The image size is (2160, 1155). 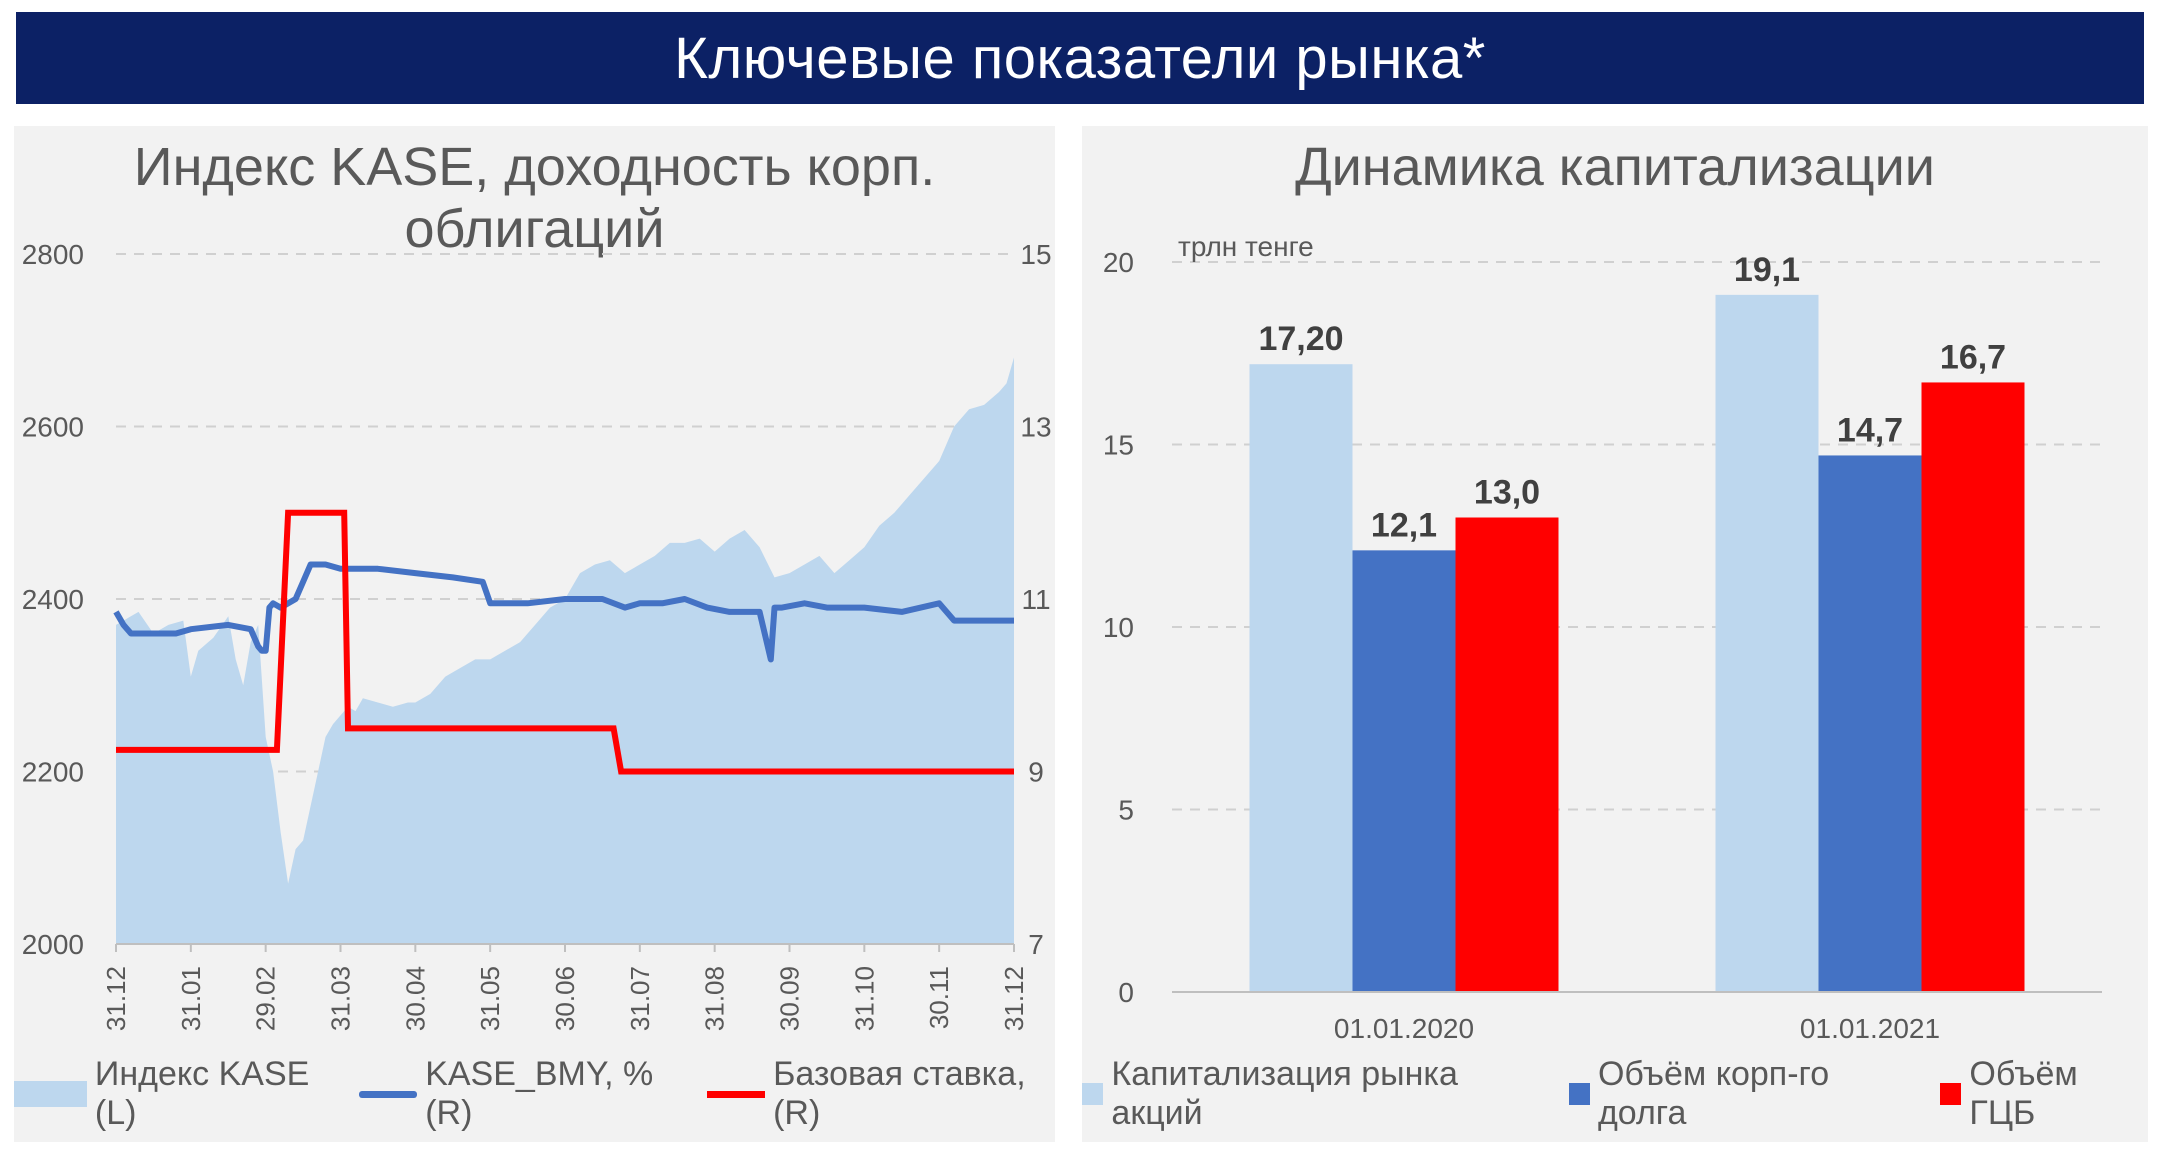 I want to click on y-right-tick-label: 9, so click(x=1036, y=772).